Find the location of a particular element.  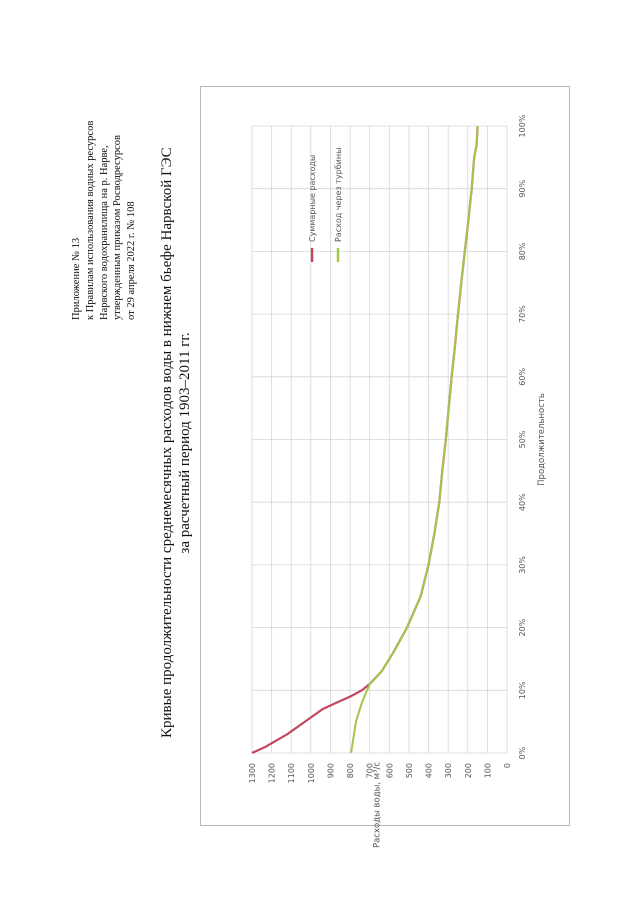

x-tick-label: 10% is located at coordinates (522, 690).